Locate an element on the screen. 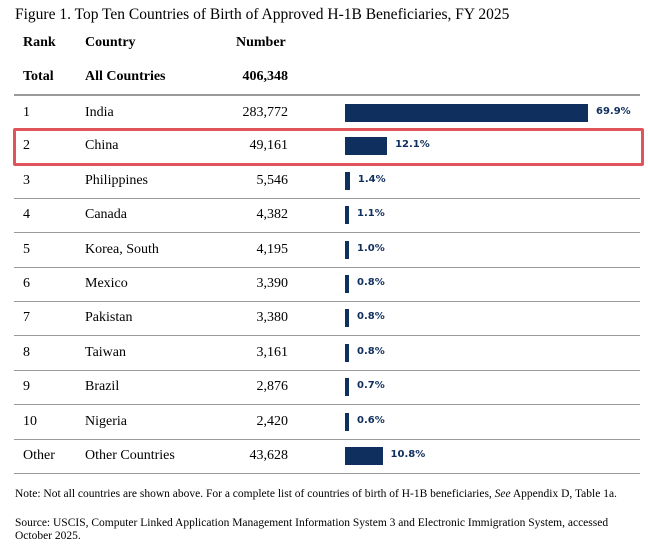 This screenshot has height=556, width=648. note-see: See is located at coordinates (502, 494).